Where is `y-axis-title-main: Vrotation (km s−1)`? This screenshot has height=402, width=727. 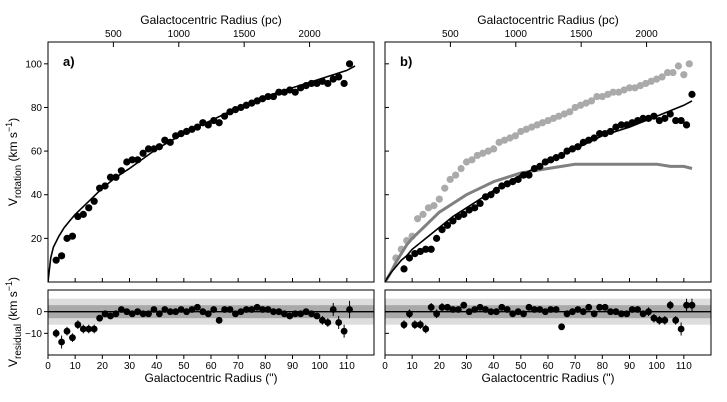
y-axis-title-main: Vrotation (km s−1) is located at coordinates (14, 162).